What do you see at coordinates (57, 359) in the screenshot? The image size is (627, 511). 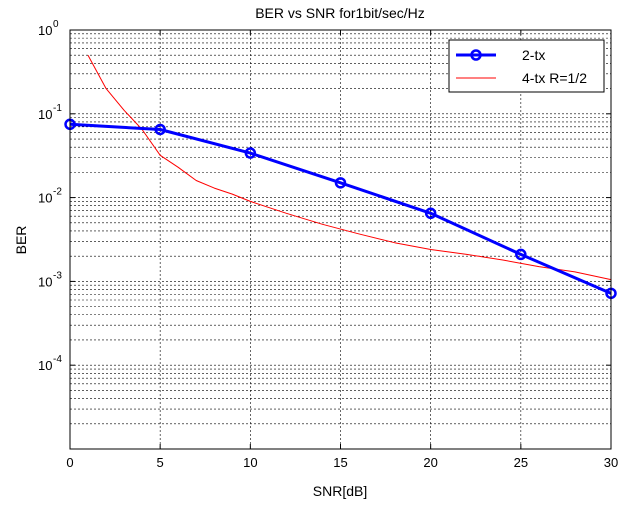 I see `y-tick-exponent: -4` at bounding box center [57, 359].